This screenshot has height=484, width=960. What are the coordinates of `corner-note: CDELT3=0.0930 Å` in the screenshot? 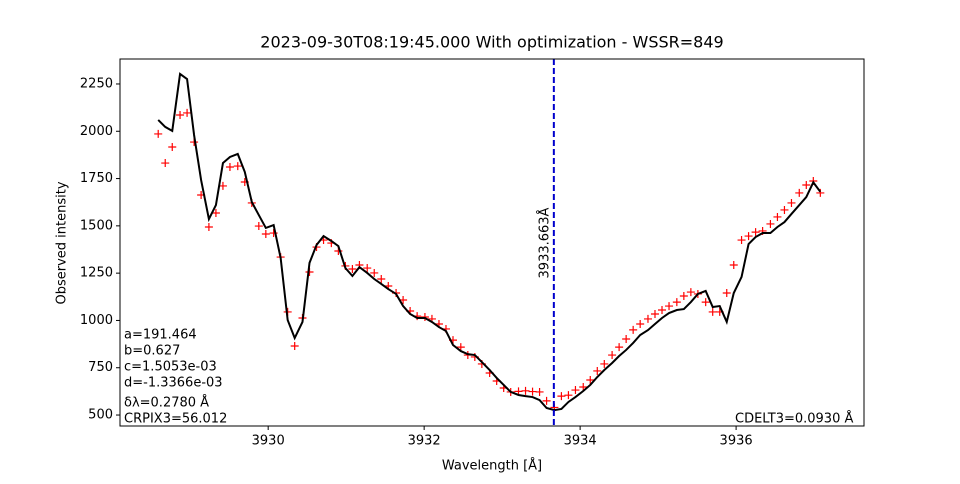 It's located at (794, 419).